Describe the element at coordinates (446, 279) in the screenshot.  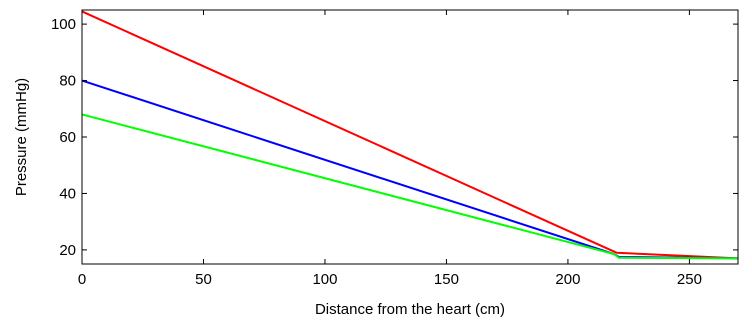
I see `x-tick-label: 150` at that location.